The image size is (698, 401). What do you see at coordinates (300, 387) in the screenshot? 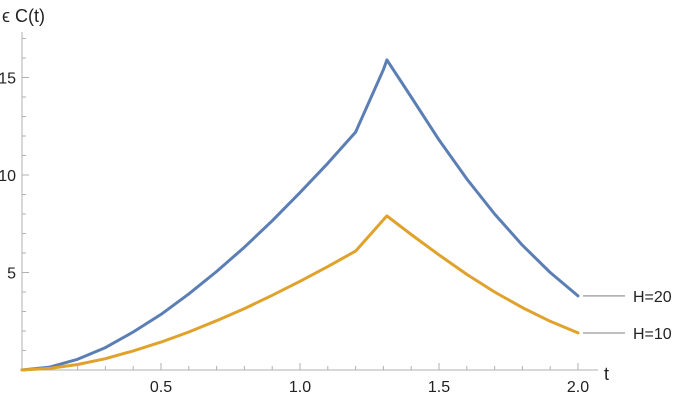
I see `x-tick-label: 1.0` at bounding box center [300, 387].